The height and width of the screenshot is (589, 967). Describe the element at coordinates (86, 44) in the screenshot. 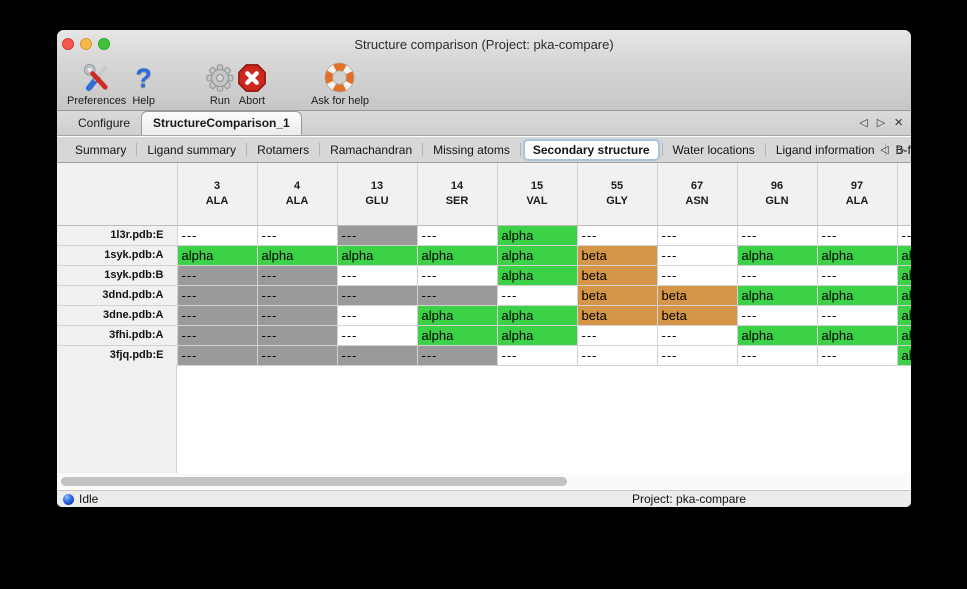

I see `minimize-window-button` at that location.